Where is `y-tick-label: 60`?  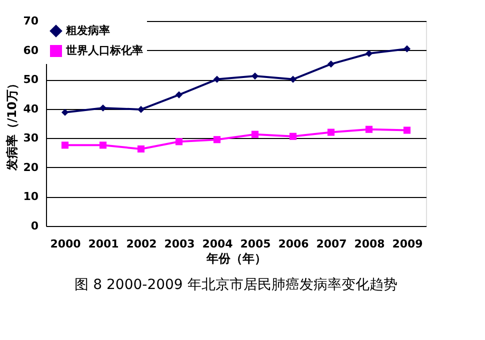
y-tick-label: 60 is located at coordinates (31, 50).